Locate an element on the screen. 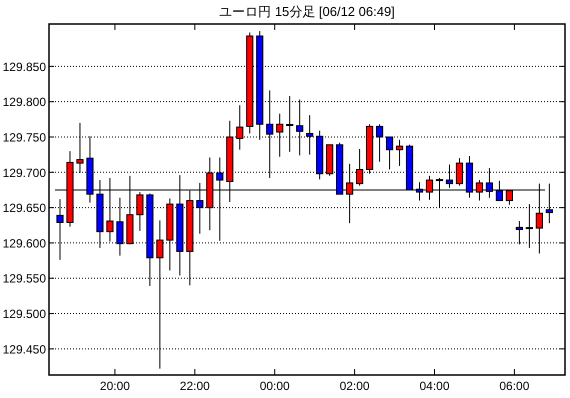 The height and width of the screenshot is (398, 570). y-tick-label: 129.500 is located at coordinates (24, 314).